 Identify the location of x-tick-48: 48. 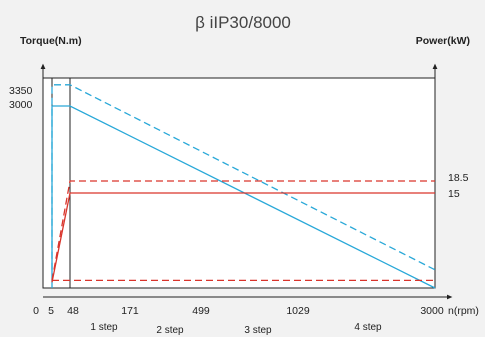
(73, 311).